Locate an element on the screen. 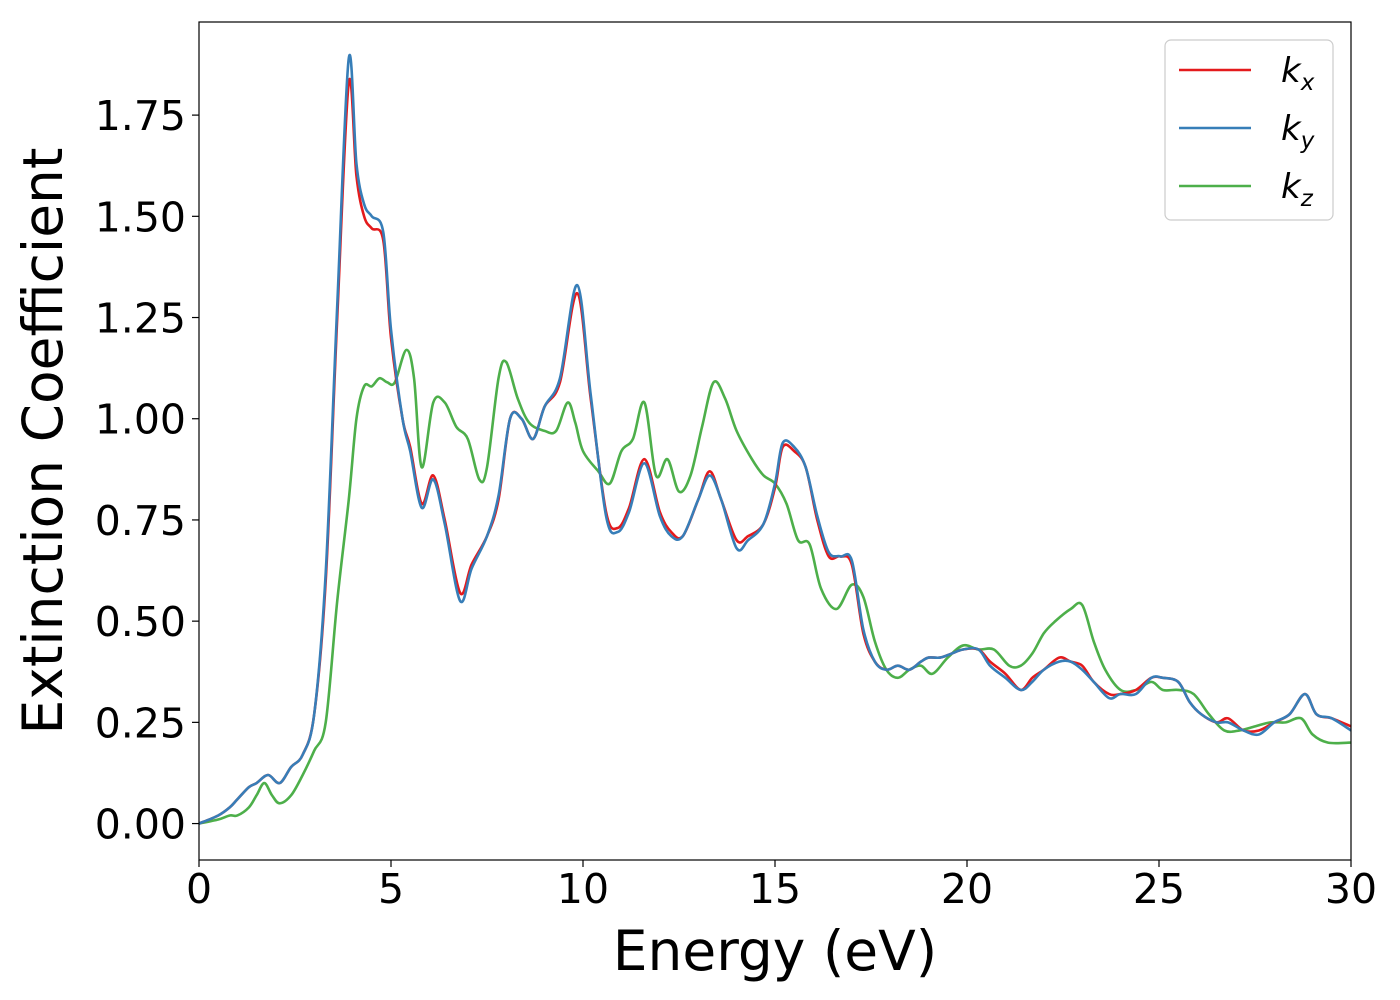 The height and width of the screenshot is (1000, 1400). x-tick-label: 20 is located at coordinates (967, 889).